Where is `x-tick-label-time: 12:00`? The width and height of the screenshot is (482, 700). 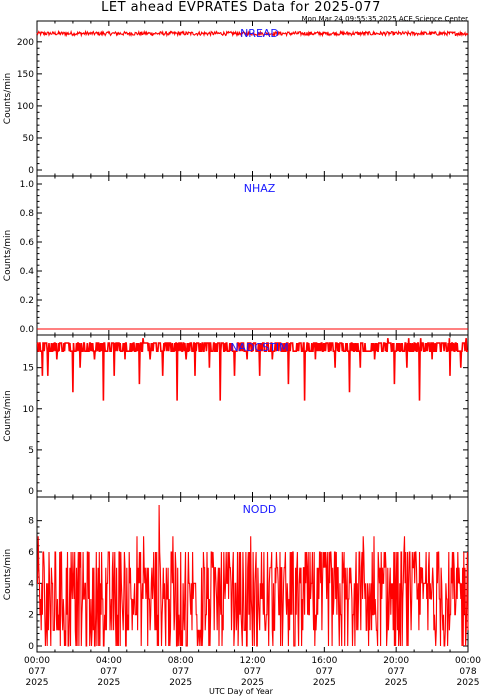 x-tick-label-time: 12:00 is located at coordinates (253, 661).